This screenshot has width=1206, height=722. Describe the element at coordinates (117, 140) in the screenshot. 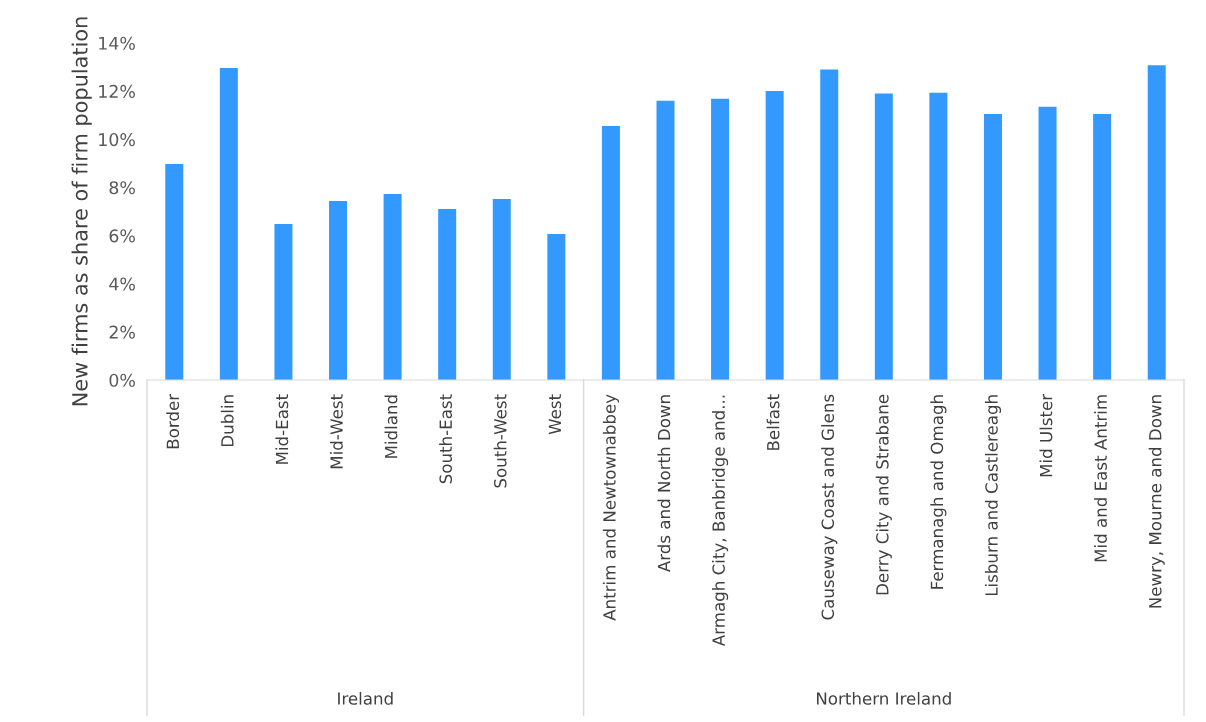

I see `y-tick-label: 10%` at that location.